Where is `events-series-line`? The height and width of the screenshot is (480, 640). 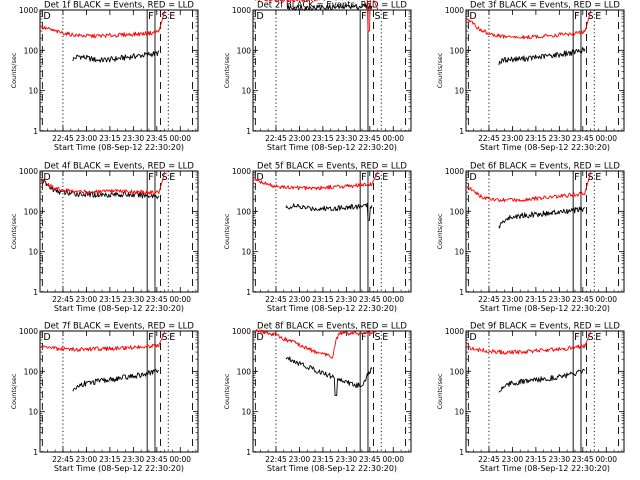 events-series-line is located at coordinates (329, 211).